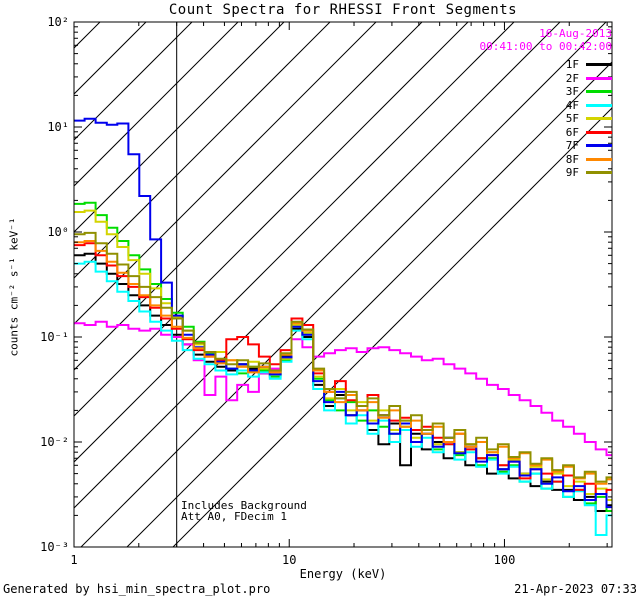 This screenshot has height=600, width=640. What do you see at coordinates (58, 232) in the screenshot?
I see `y-tick-label: 10⁰` at bounding box center [58, 232].